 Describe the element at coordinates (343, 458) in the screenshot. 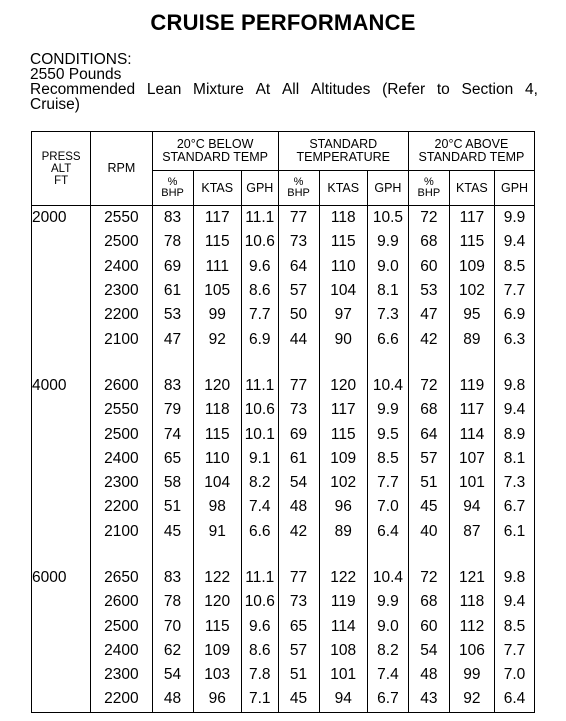

I see `value-cell: 109` at that location.